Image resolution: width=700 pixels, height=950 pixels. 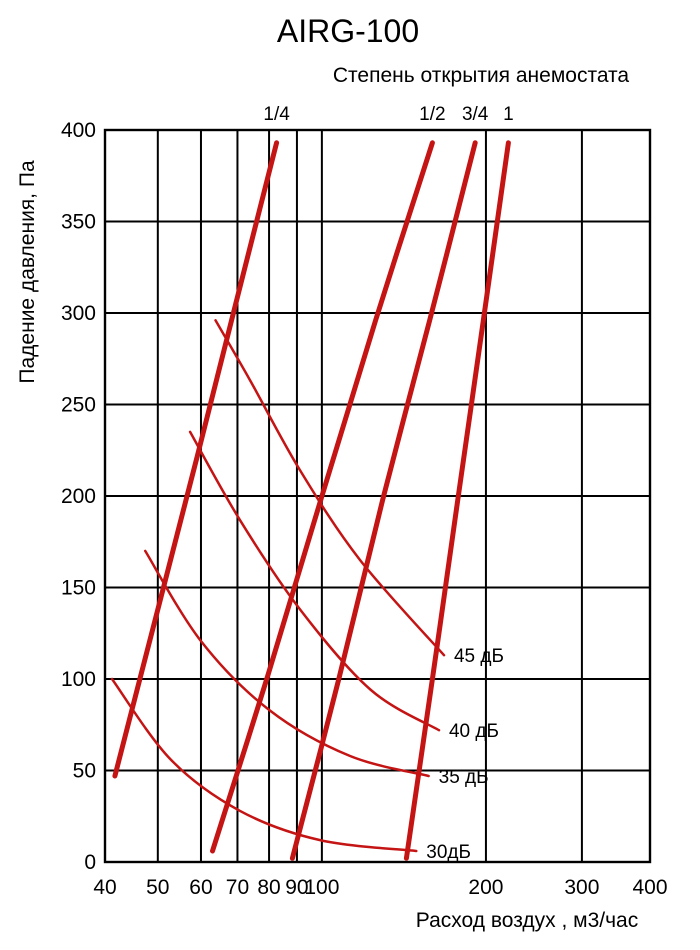 I want to click on noise-label-40: 40 дБ, so click(x=474, y=731).